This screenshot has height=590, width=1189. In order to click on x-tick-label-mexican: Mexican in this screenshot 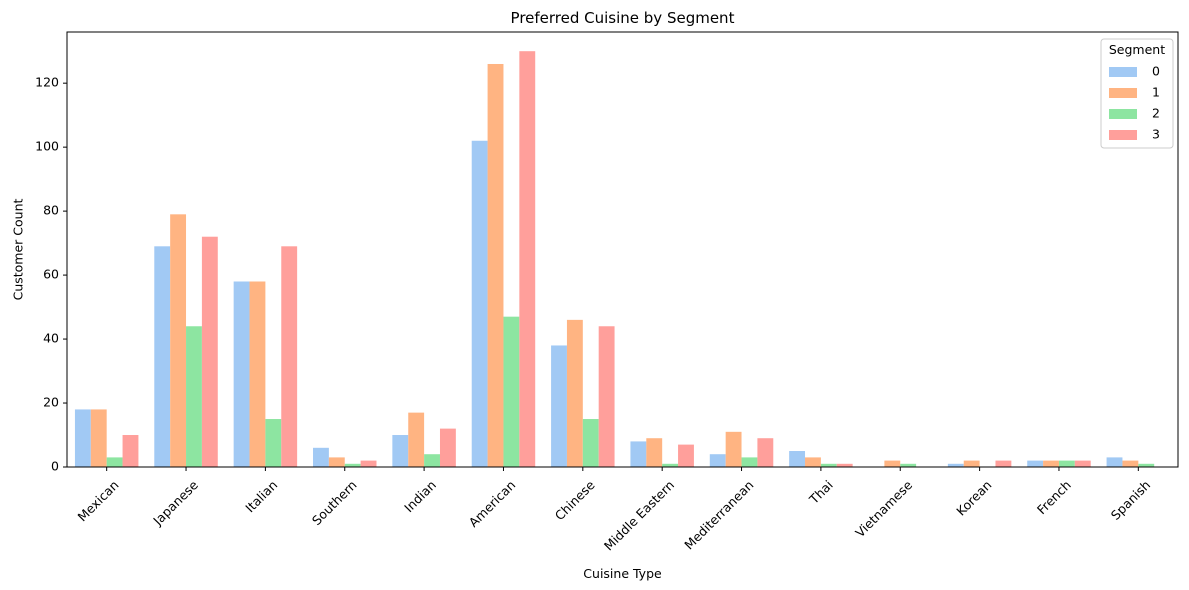, I will do `click(97, 500)`.